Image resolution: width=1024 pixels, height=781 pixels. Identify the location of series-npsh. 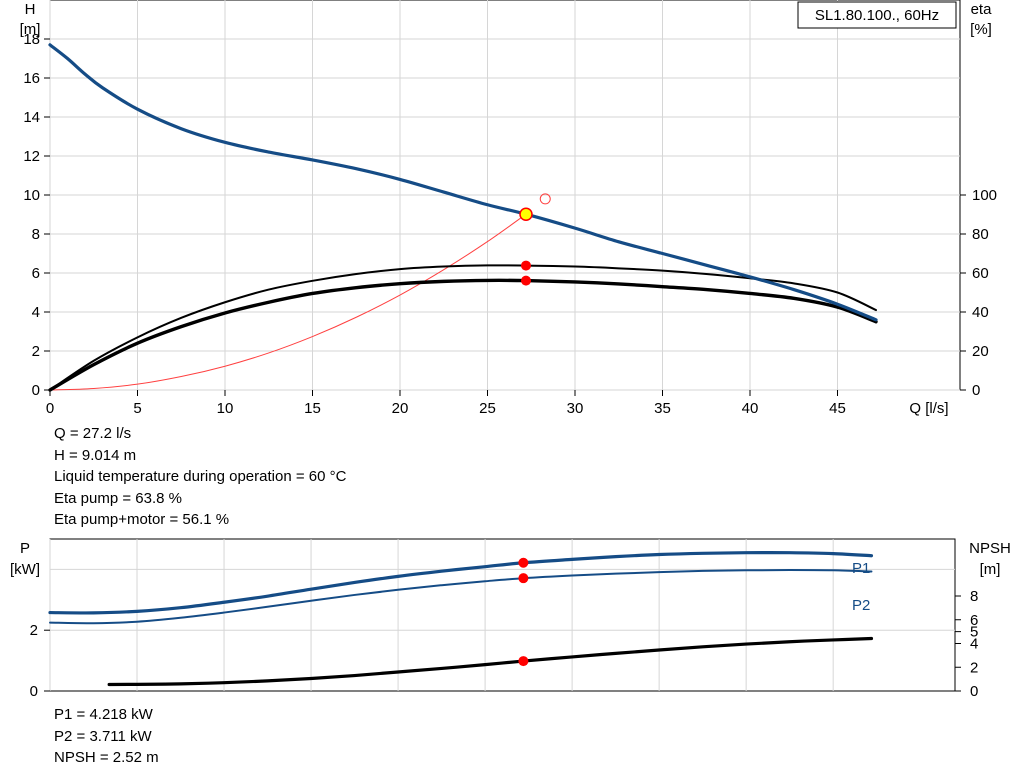
(490, 661).